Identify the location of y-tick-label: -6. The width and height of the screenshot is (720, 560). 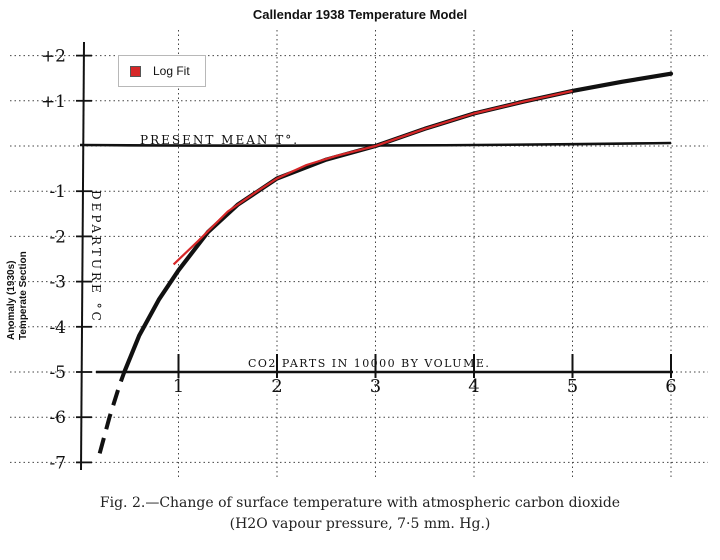
(57, 418).